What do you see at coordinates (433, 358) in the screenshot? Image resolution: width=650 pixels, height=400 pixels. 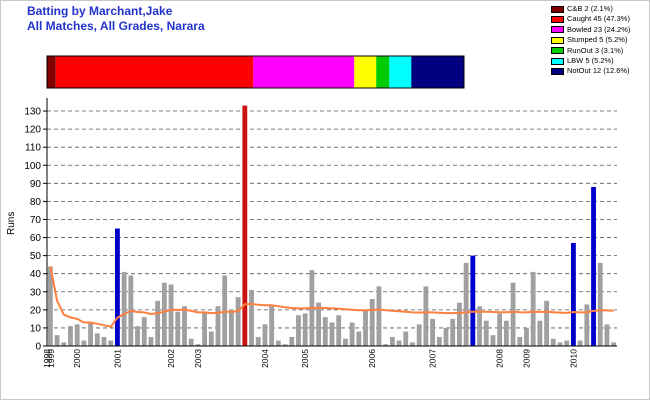 I see `x-tick-label: 2007` at bounding box center [433, 358].